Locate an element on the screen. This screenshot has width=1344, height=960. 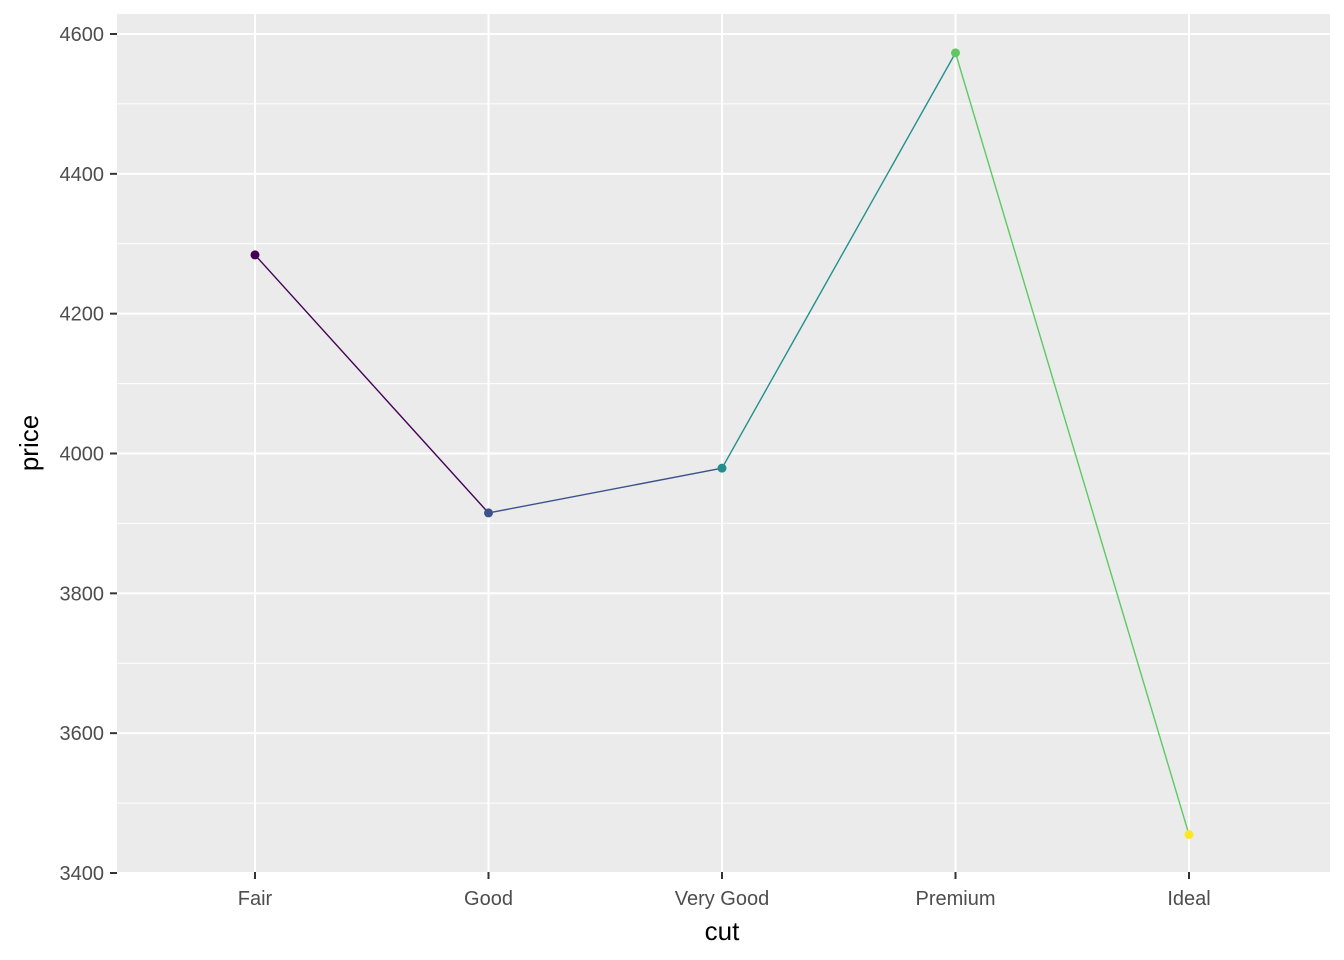
y-tick-label: 3600 is located at coordinates (82, 734).